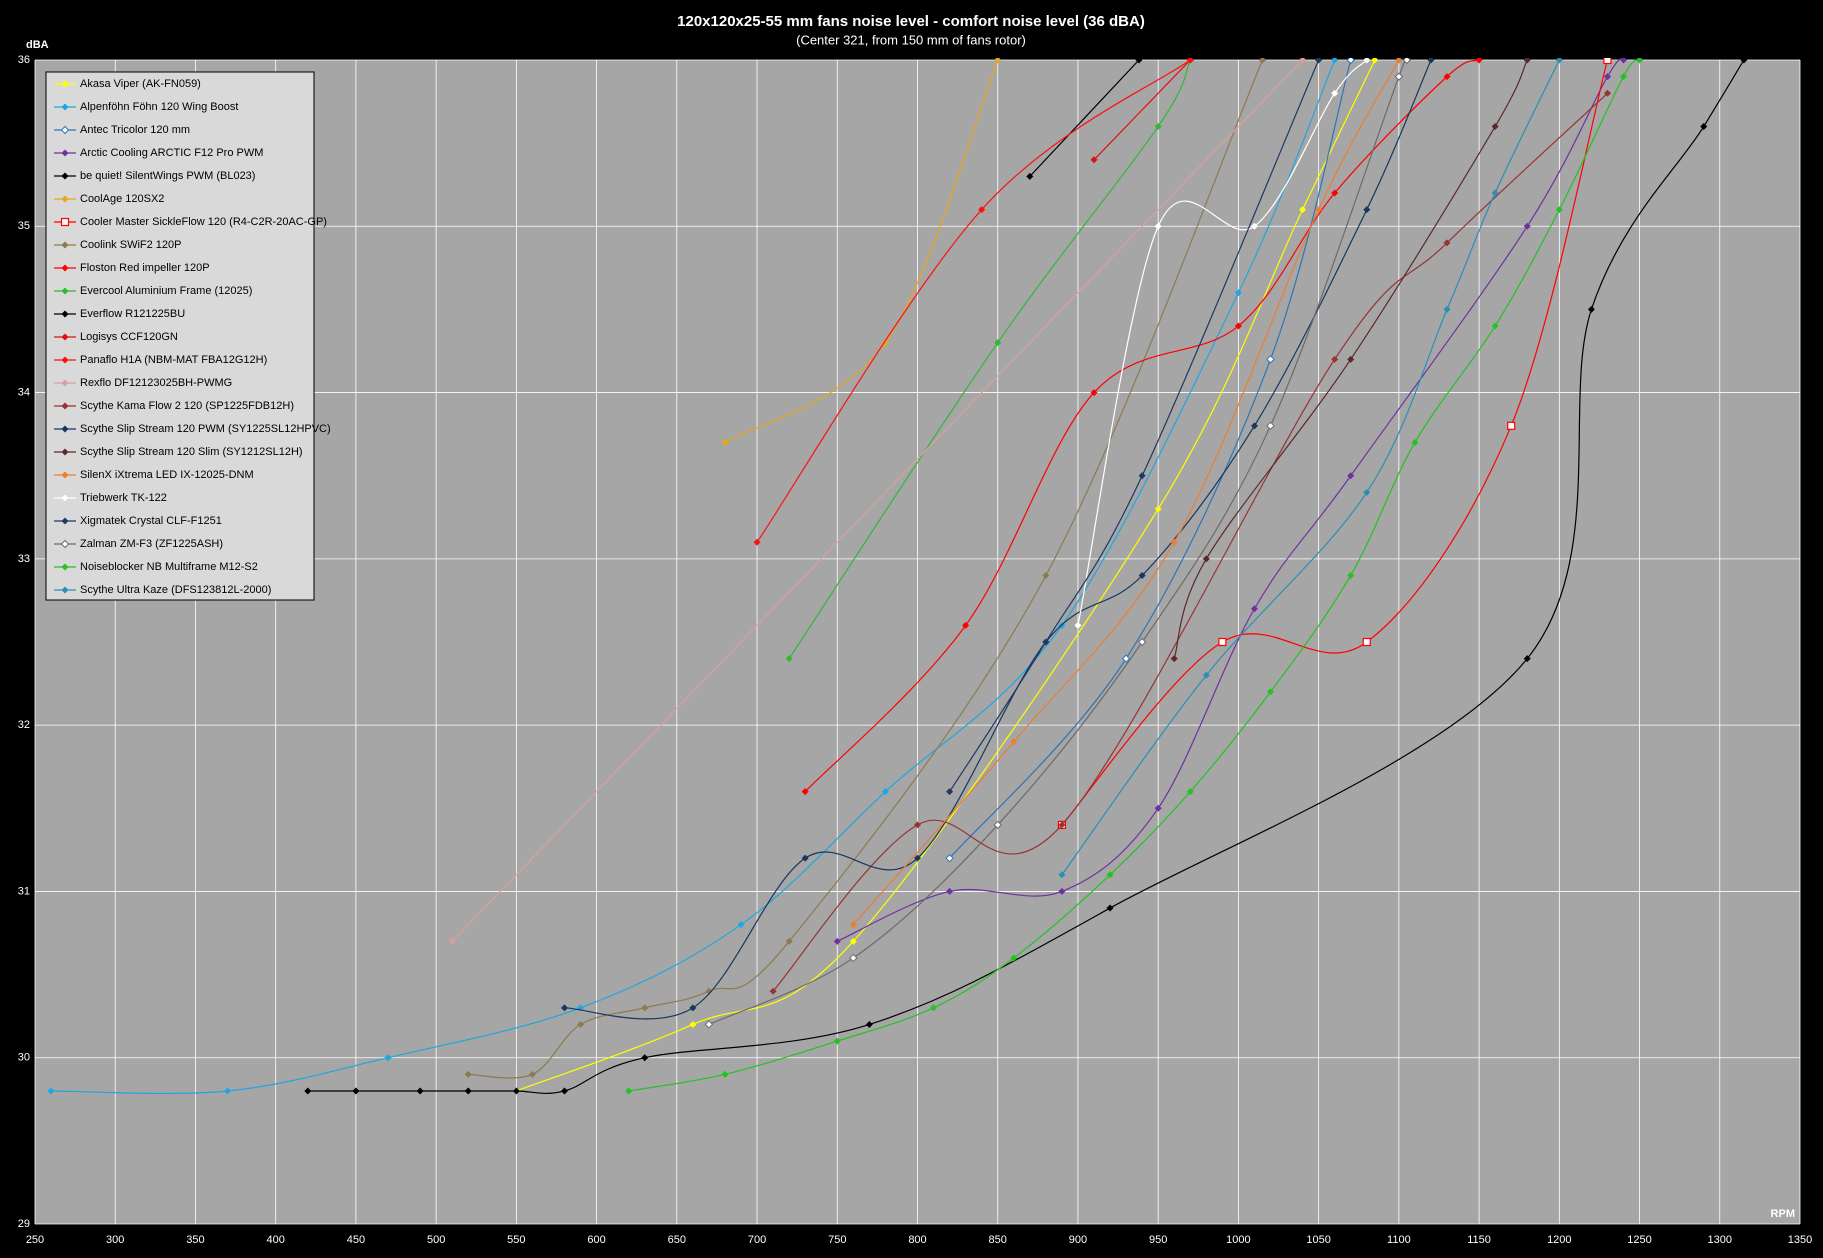 This screenshot has height=1258, width=1823. Describe the element at coordinates (167, 475) in the screenshot. I see `legend-label: SilenX iXtrema LED IX-12025-DNM` at that location.